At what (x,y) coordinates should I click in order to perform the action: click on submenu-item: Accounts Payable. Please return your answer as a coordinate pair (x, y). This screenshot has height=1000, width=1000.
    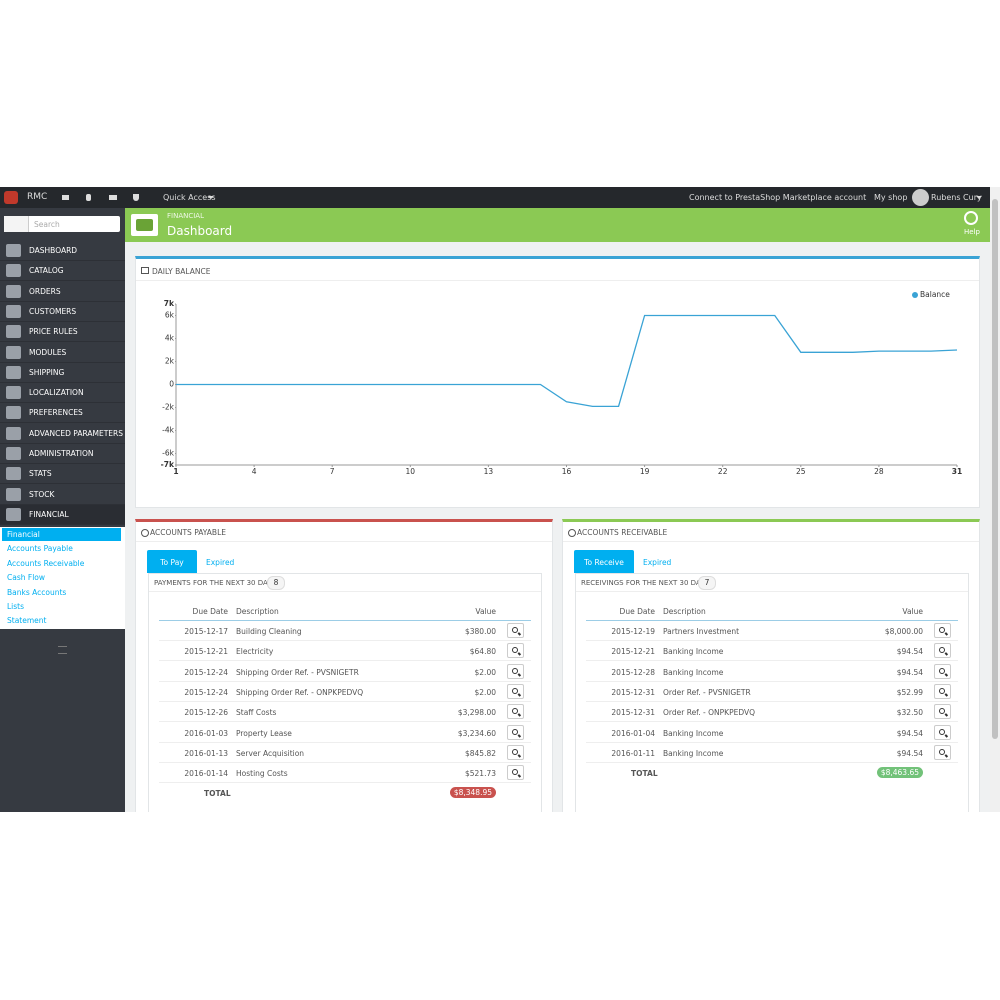
    Looking at the image, I should click on (40, 549).